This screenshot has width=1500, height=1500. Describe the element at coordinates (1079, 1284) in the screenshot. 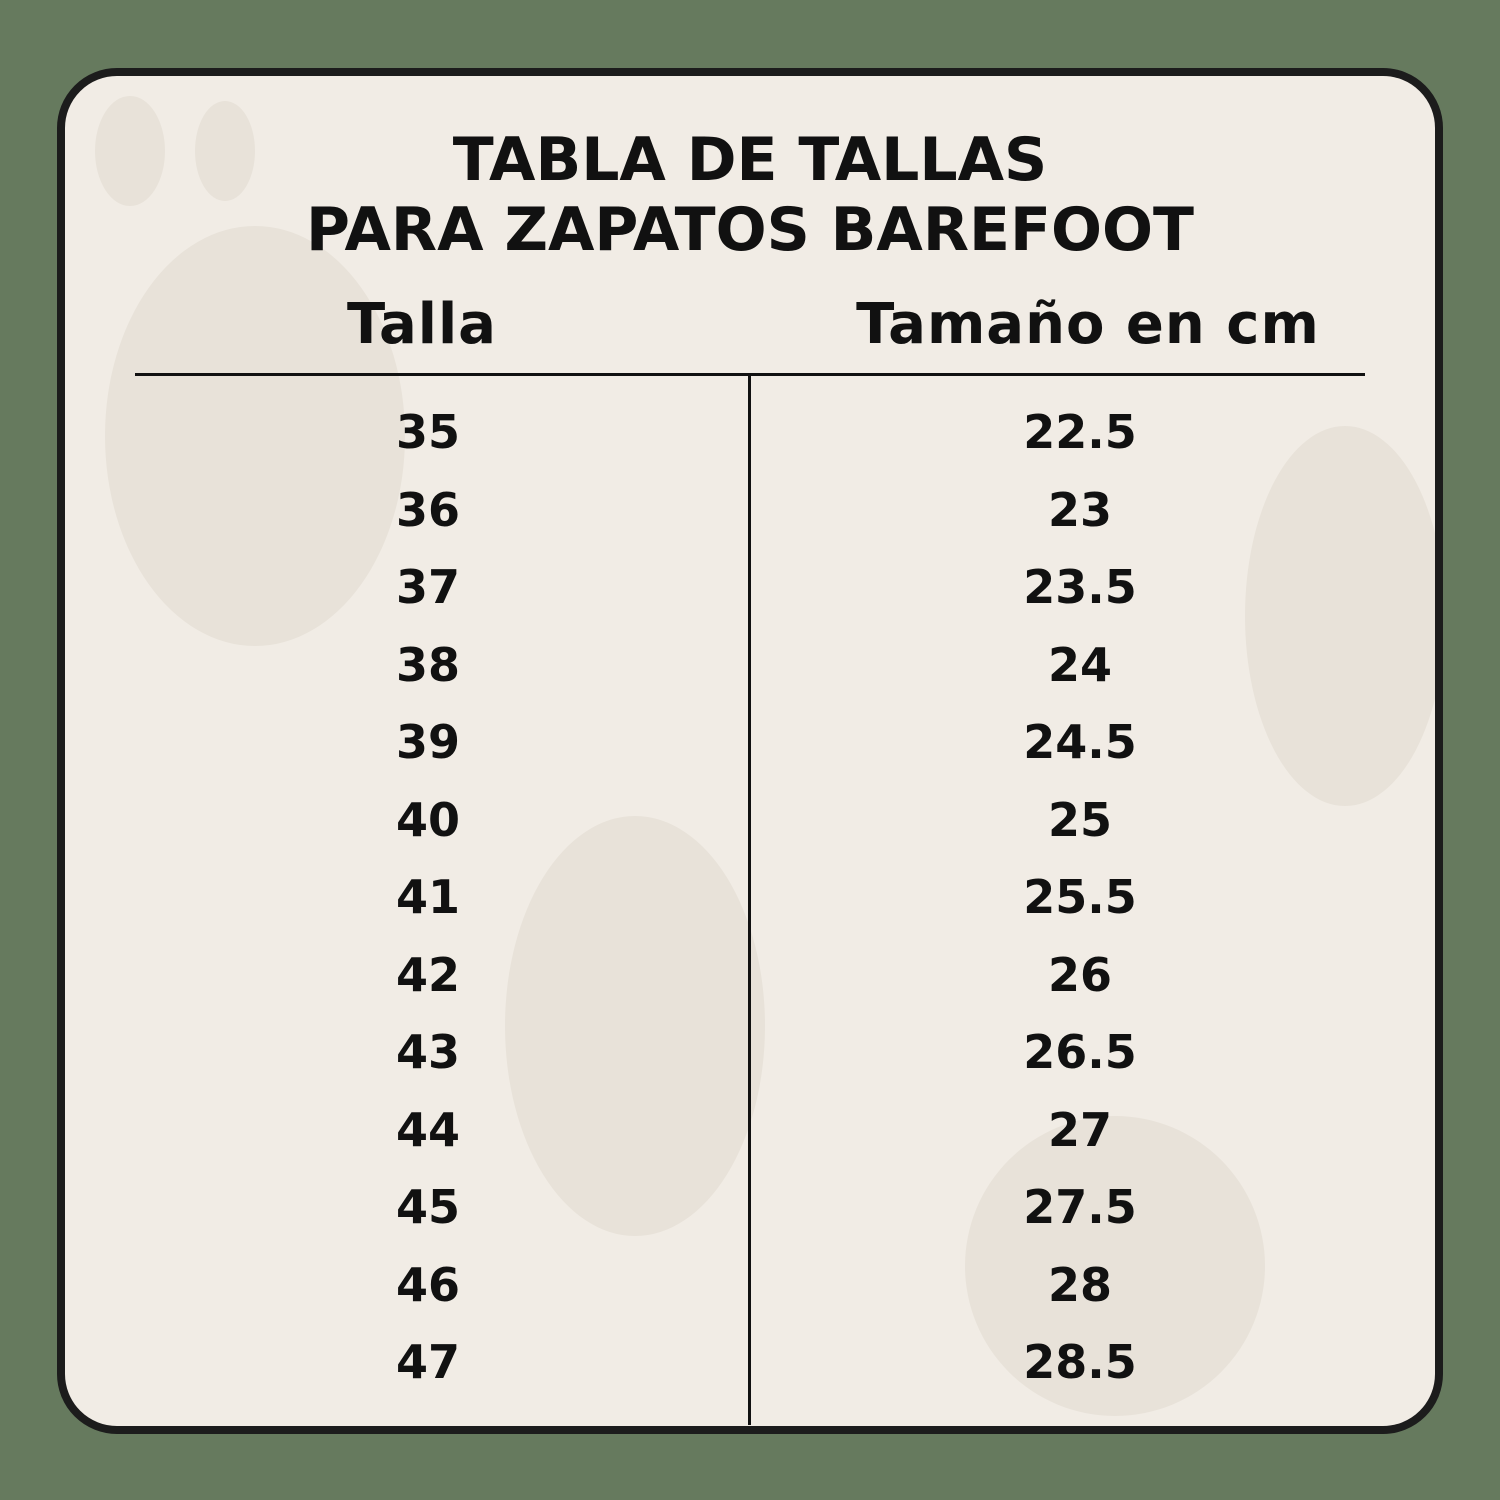

I see `cm-cell: 28` at that location.